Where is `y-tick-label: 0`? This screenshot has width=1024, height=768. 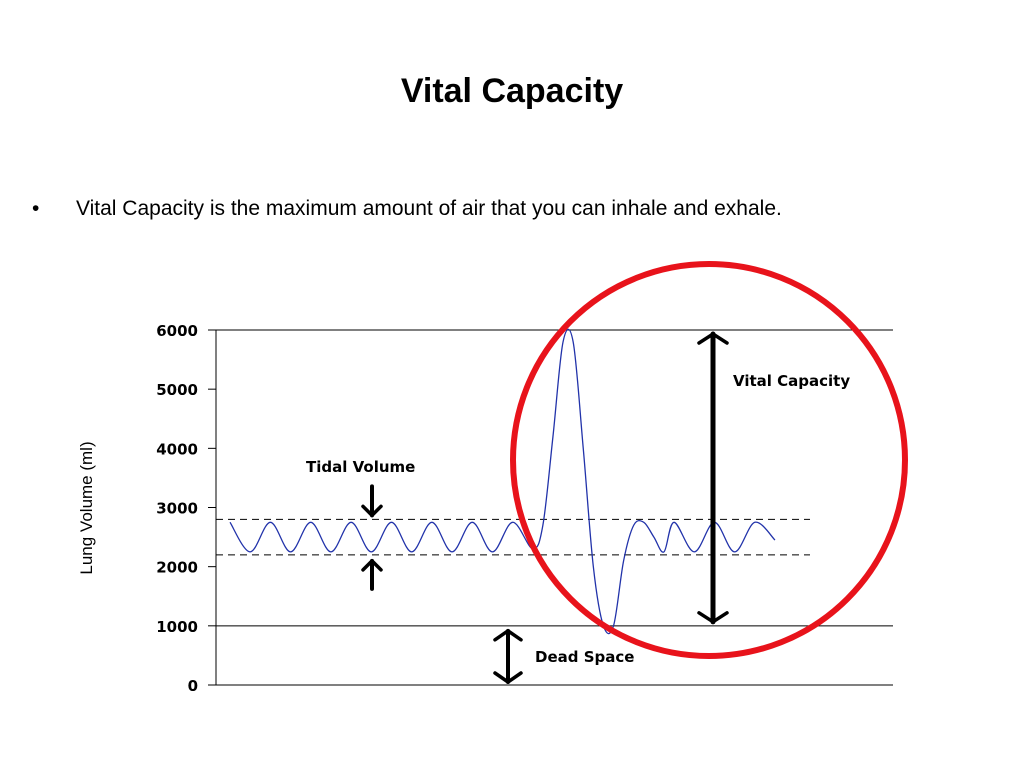 y-tick-label: 0 is located at coordinates (193, 686).